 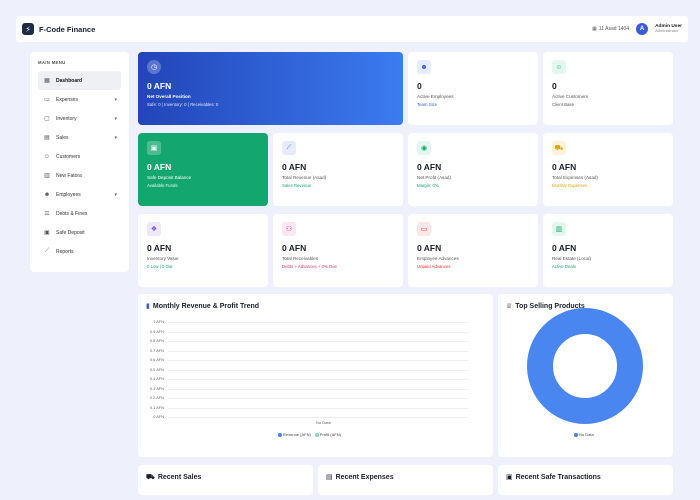 I want to click on chart-legend: Revenue (AFN) Profit (AFN), so click(x=309, y=434).